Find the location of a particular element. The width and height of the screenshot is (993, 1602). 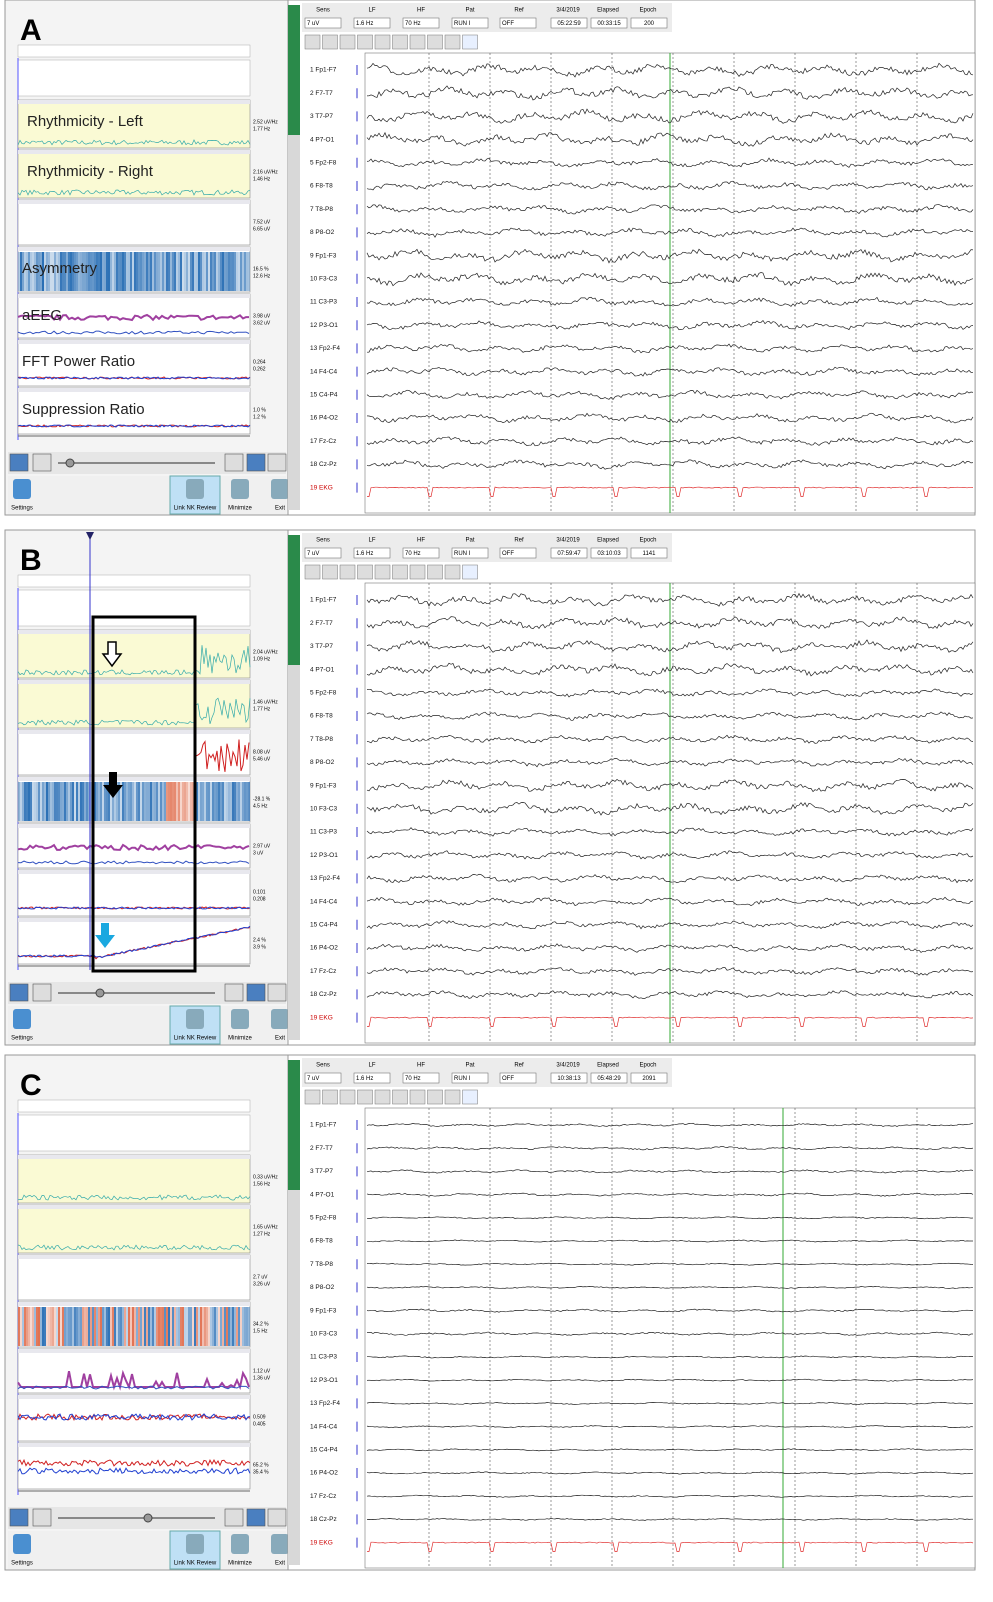

toolbar-header: Pat is located at coordinates (469, 11).